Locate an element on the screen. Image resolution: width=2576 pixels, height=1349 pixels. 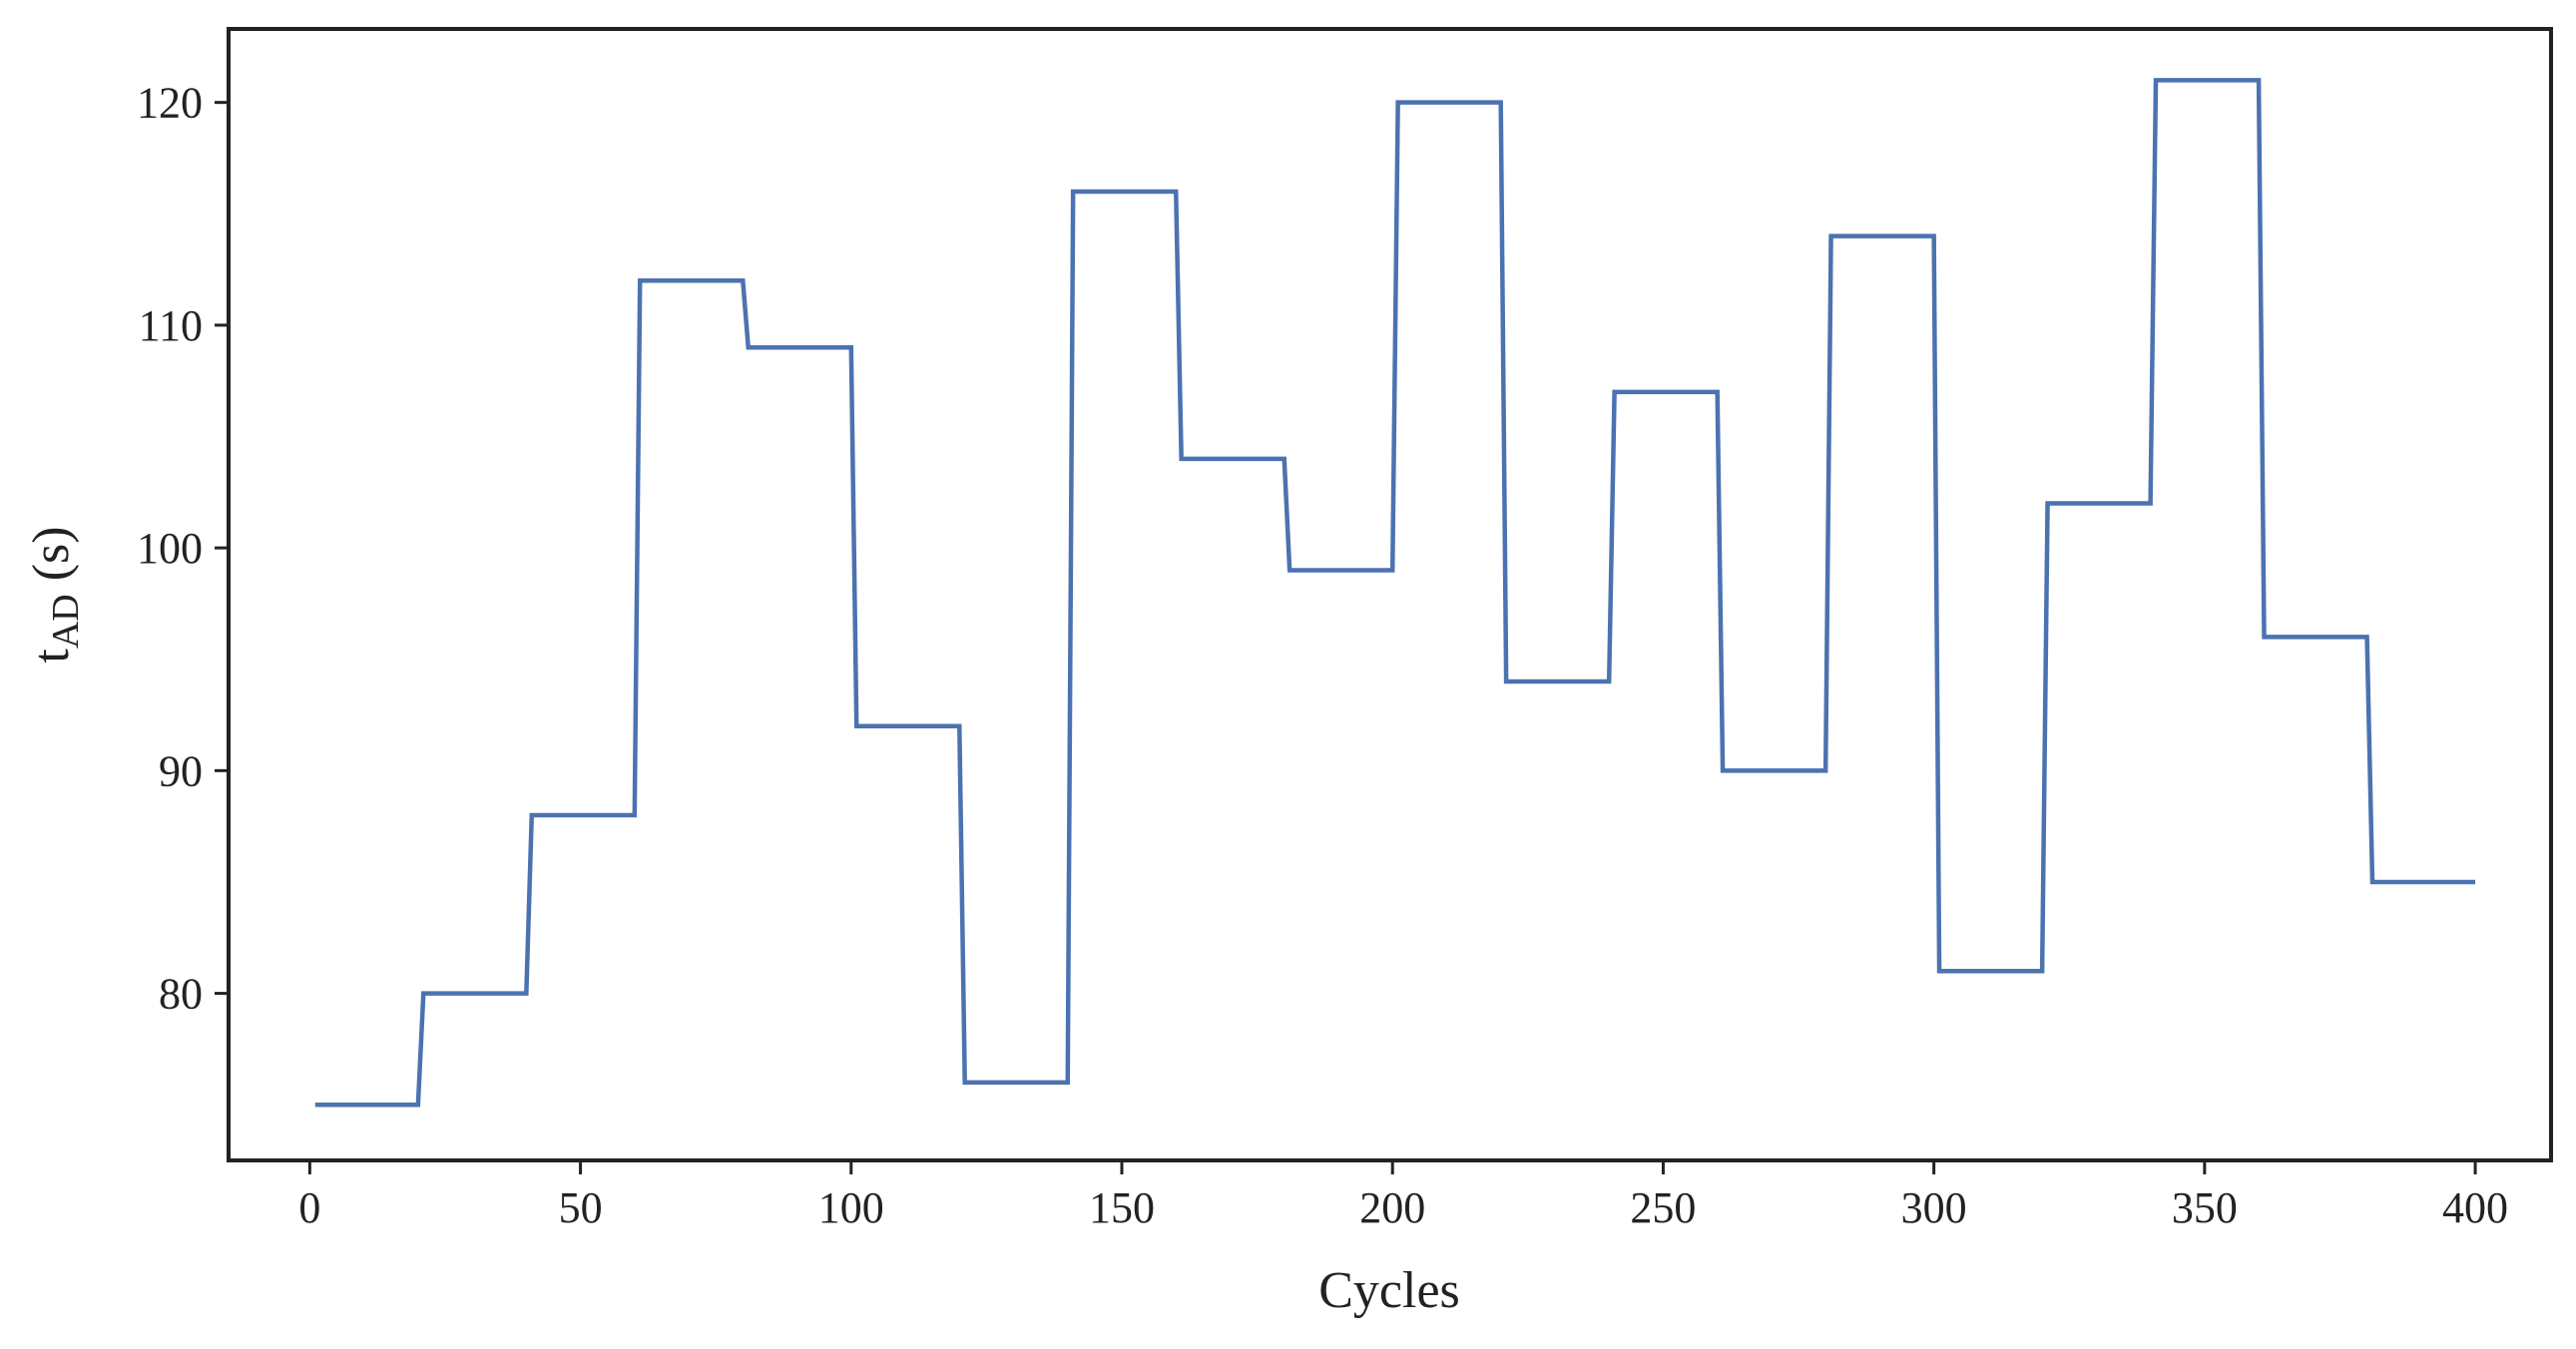
x-tick-label: 350 is located at coordinates (2205, 1208).